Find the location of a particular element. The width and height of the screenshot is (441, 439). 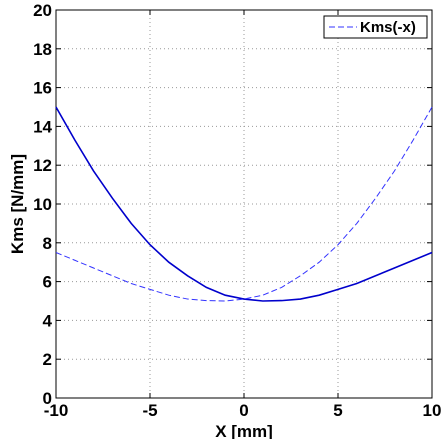

legend: Kms(-x) is located at coordinates (375, 27).